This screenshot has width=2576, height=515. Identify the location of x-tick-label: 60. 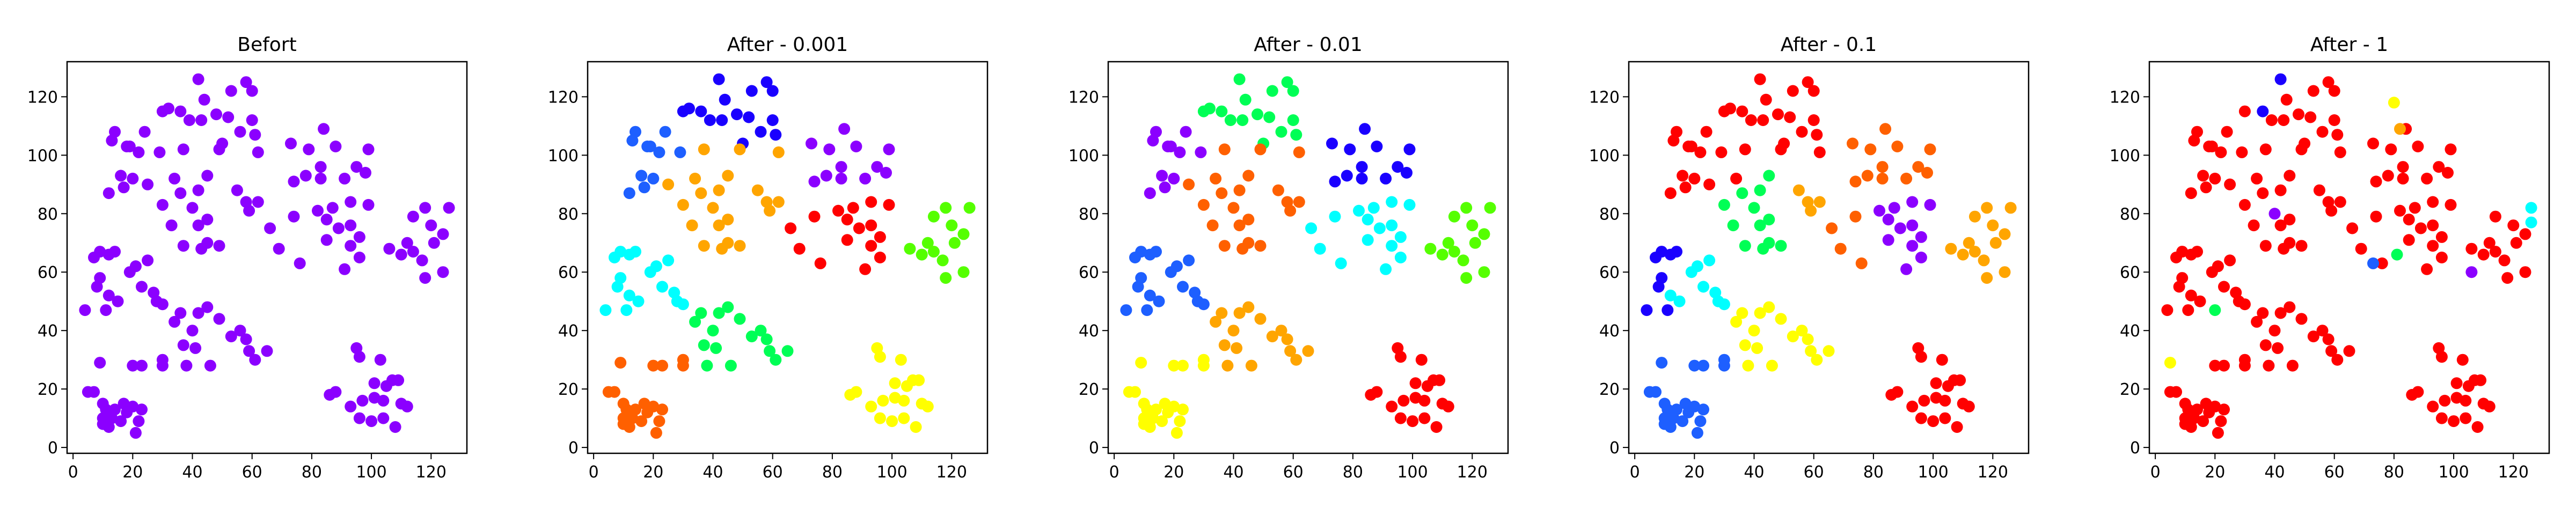
(773, 473).